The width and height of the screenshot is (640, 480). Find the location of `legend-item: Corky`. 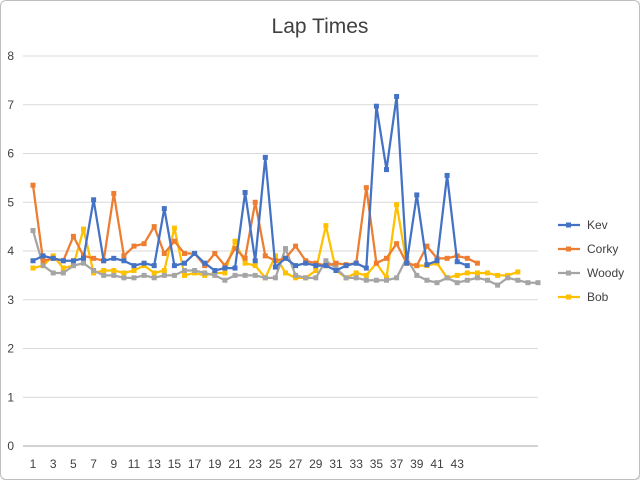

legend-item: Corky is located at coordinates (588, 249).